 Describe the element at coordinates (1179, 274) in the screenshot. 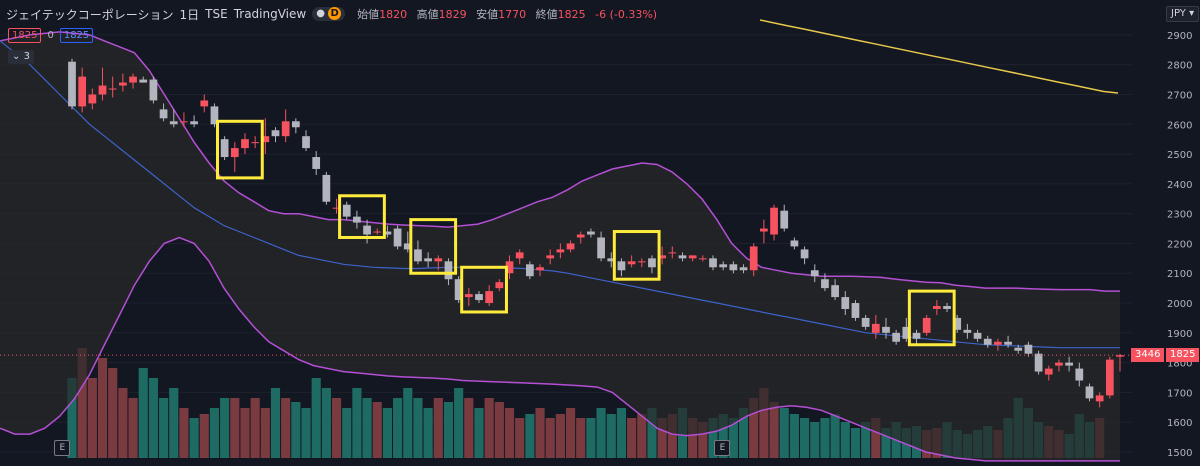

I see `price-tick-label: 2100` at that location.